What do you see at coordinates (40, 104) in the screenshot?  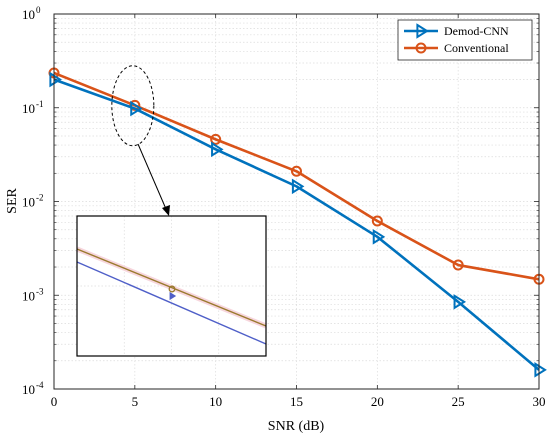 I see `y-tick-exponent: -1` at bounding box center [40, 104].